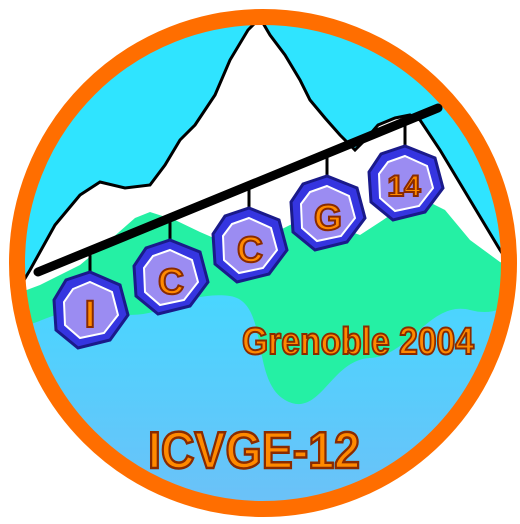 The height and width of the screenshot is (524, 520). Describe the element at coordinates (90, 315) in the screenshot. I see `gondola-letter-1: I` at that location.